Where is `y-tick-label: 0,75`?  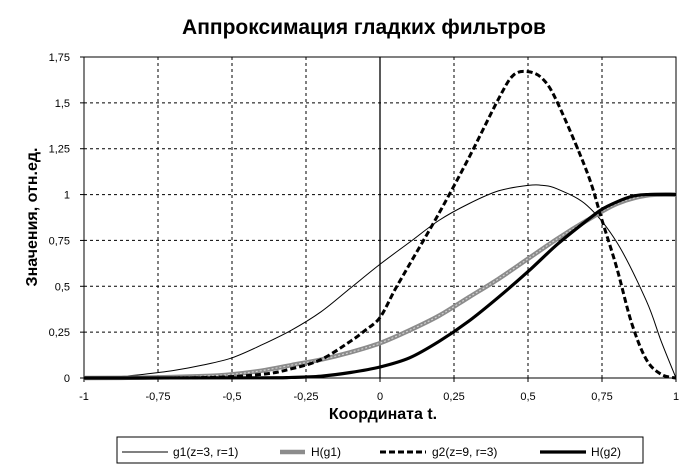
y-tick-label: 0,75 is located at coordinates (59, 241).